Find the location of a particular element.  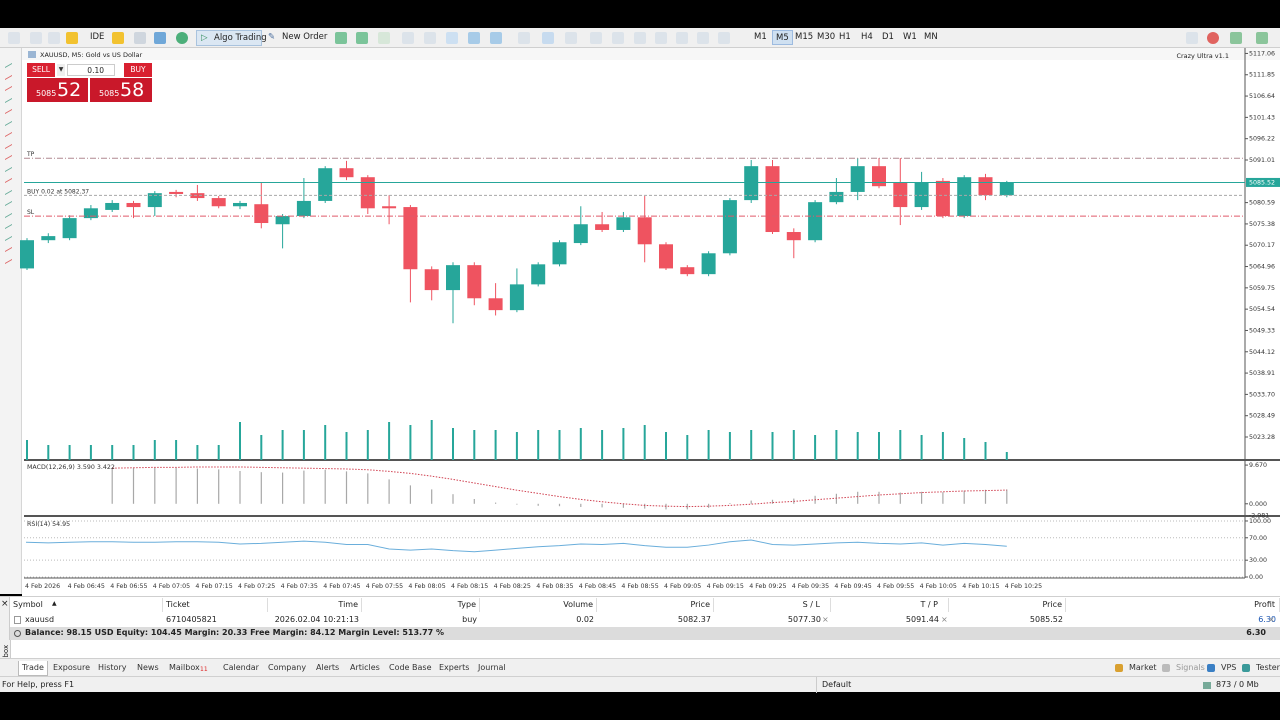

x-tick-label: 4 Feb 07:55 is located at coordinates (384, 586).